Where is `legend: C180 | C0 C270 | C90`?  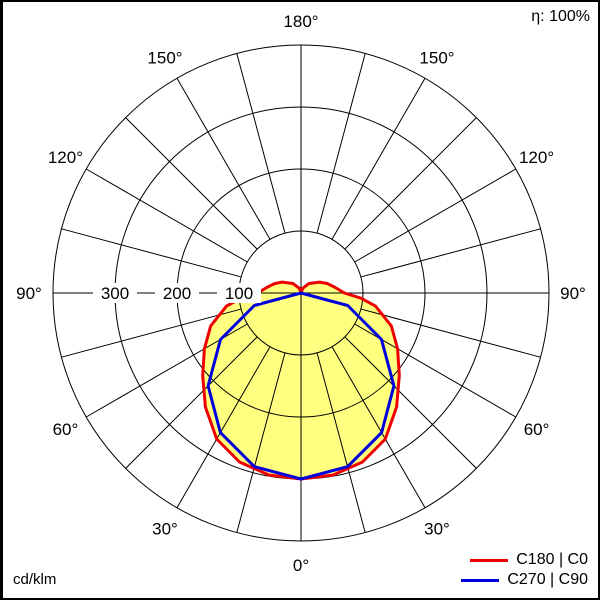 legend: C180 | C0 C270 | C90 is located at coordinates (524, 570).